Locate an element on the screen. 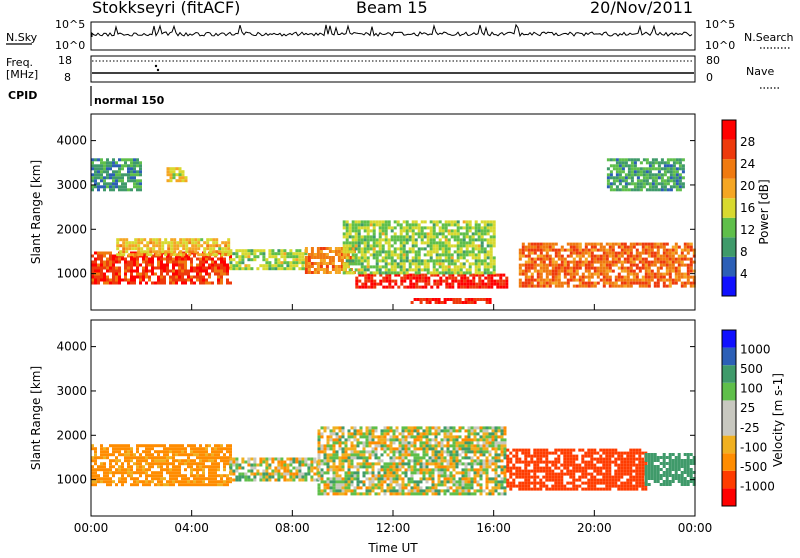 Image resolution: width=800 pixels, height=558 pixels. power-colorbar-tick: 16 is located at coordinates (747, 208).